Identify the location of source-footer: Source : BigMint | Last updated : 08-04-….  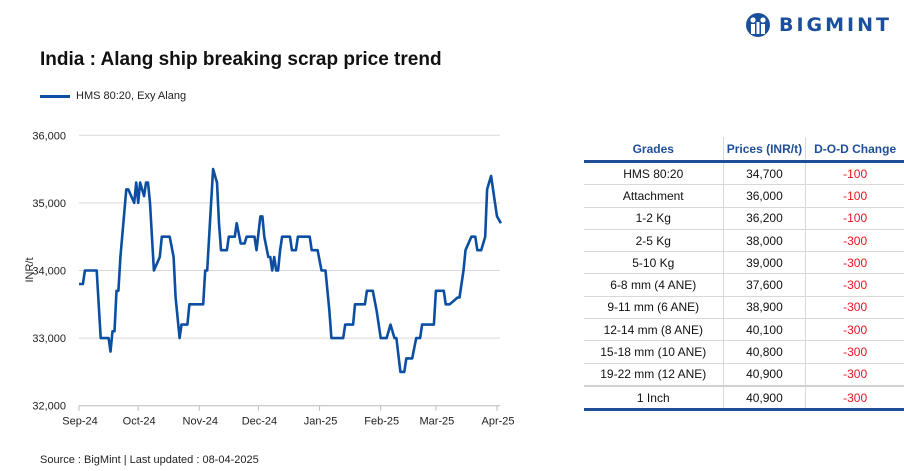
(149, 460).